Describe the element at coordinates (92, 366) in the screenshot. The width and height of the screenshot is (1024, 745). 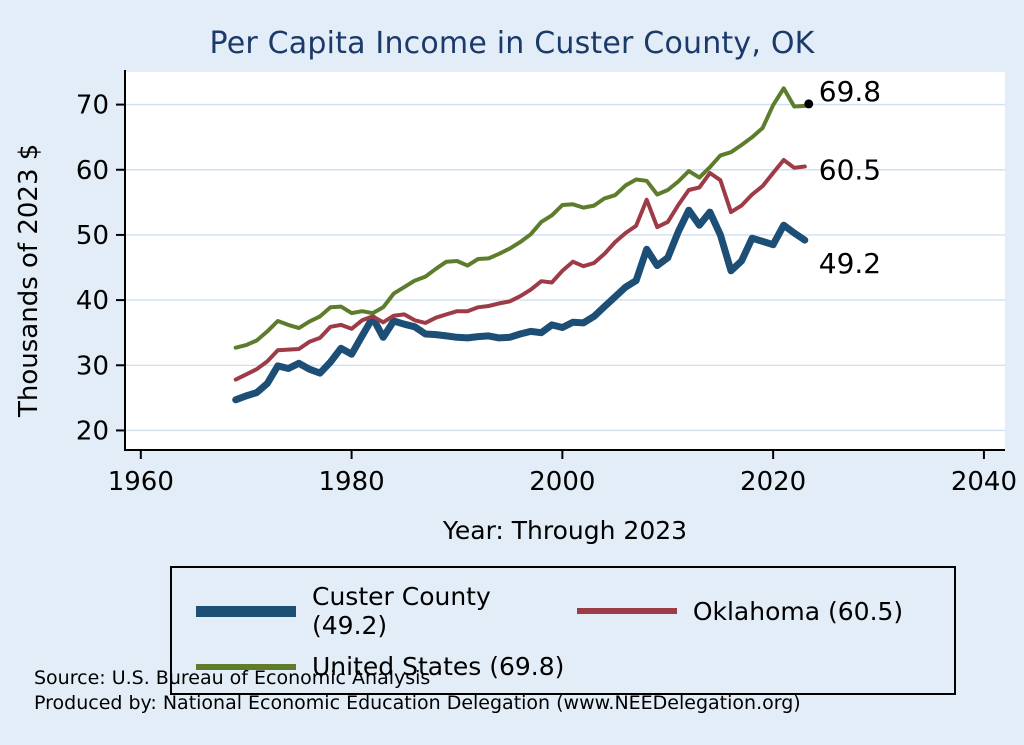
I see `y-tick-label: 30` at that location.